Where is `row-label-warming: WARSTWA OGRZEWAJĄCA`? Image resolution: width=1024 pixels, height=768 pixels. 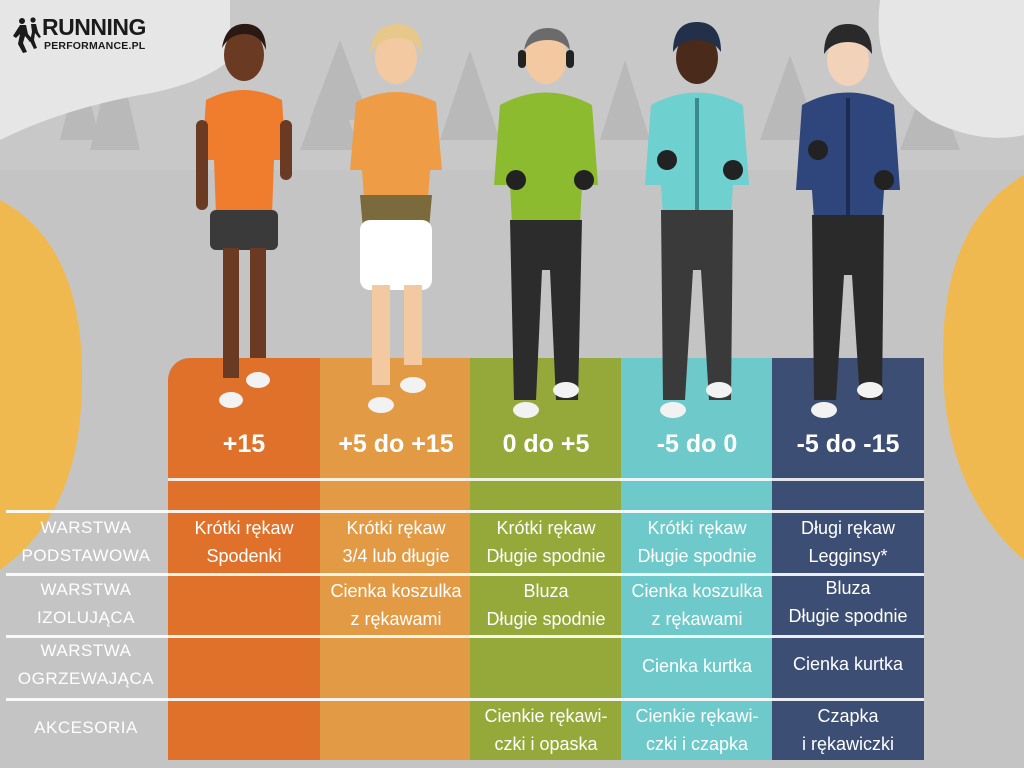 row-label-warming: WARSTWA OGRZEWAJĄCA is located at coordinates (86, 664).